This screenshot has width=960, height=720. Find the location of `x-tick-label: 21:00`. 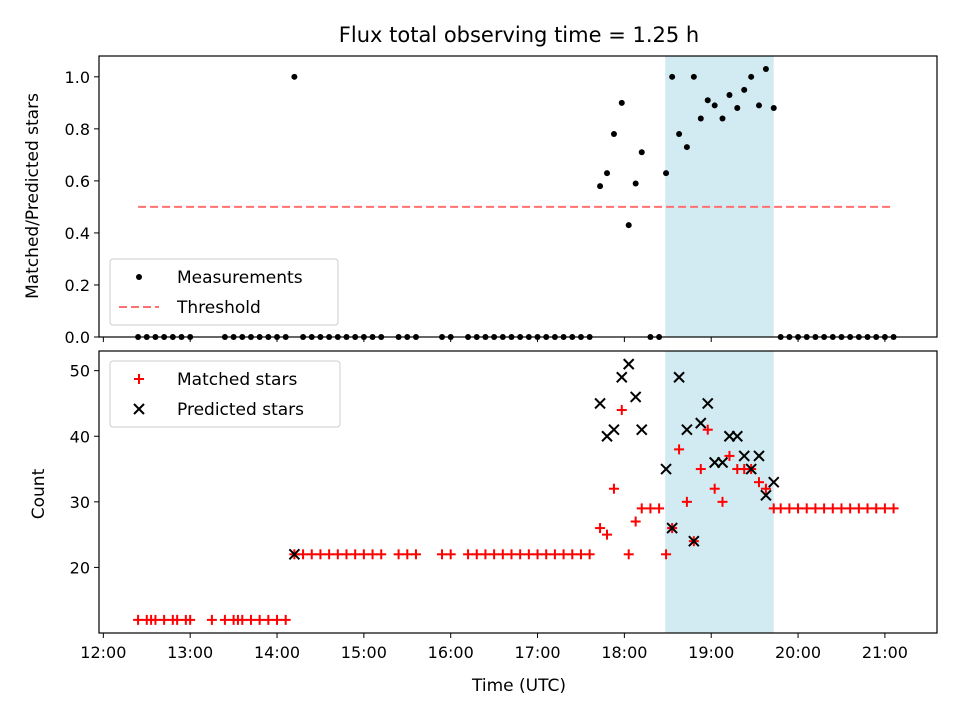

x-tick-label: 21:00 is located at coordinates (885, 652).